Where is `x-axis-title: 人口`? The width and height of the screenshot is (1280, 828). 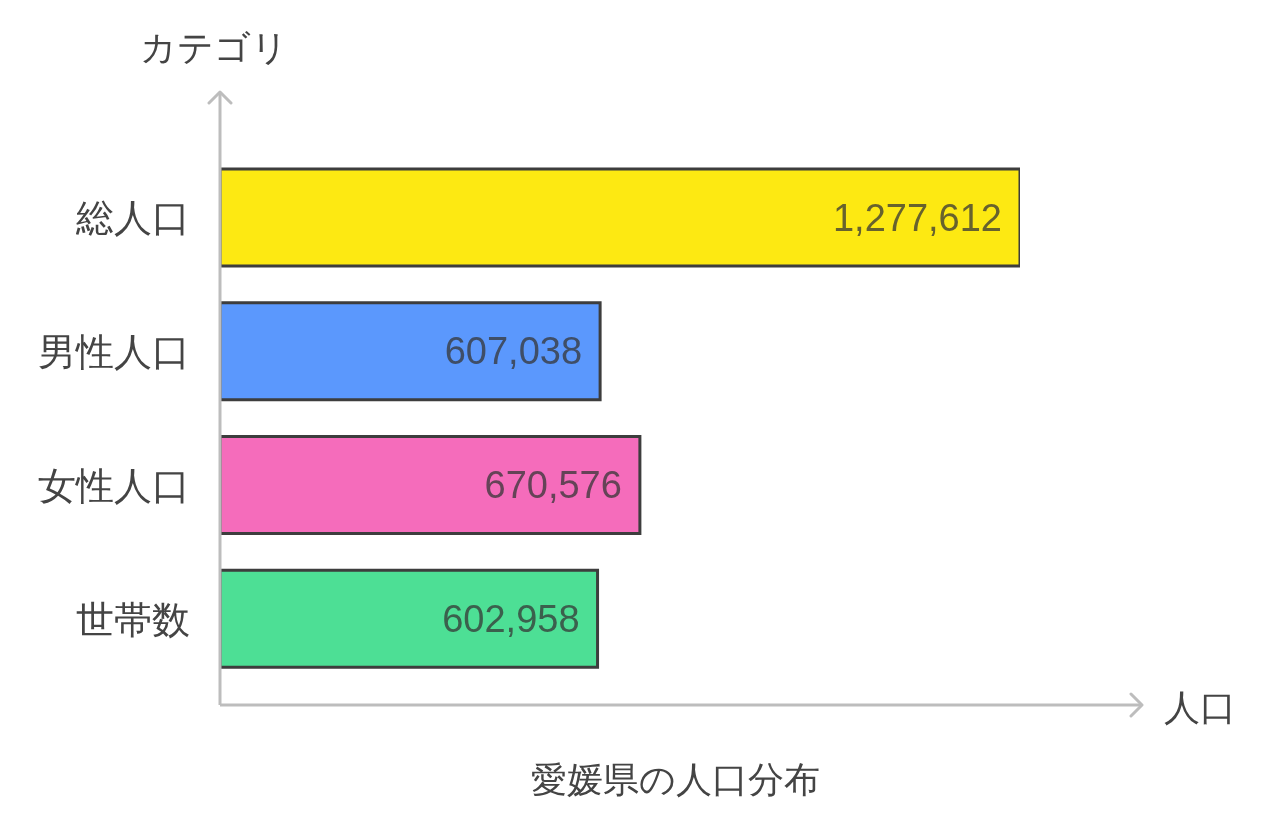 x-axis-title: 人口 is located at coordinates (1200, 707).